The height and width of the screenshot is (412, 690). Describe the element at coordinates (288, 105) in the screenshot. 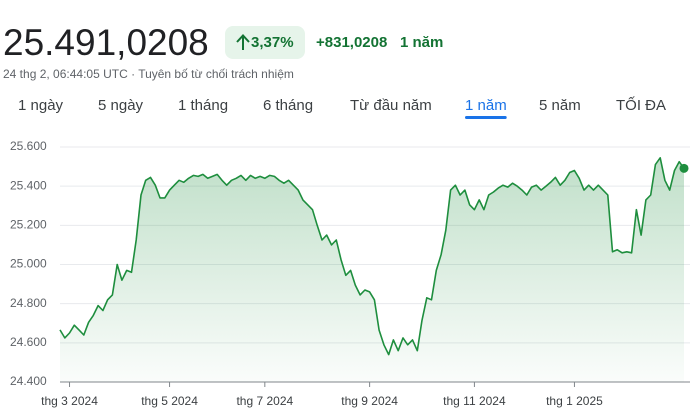

I see `tab: 6 tháng` at that location.